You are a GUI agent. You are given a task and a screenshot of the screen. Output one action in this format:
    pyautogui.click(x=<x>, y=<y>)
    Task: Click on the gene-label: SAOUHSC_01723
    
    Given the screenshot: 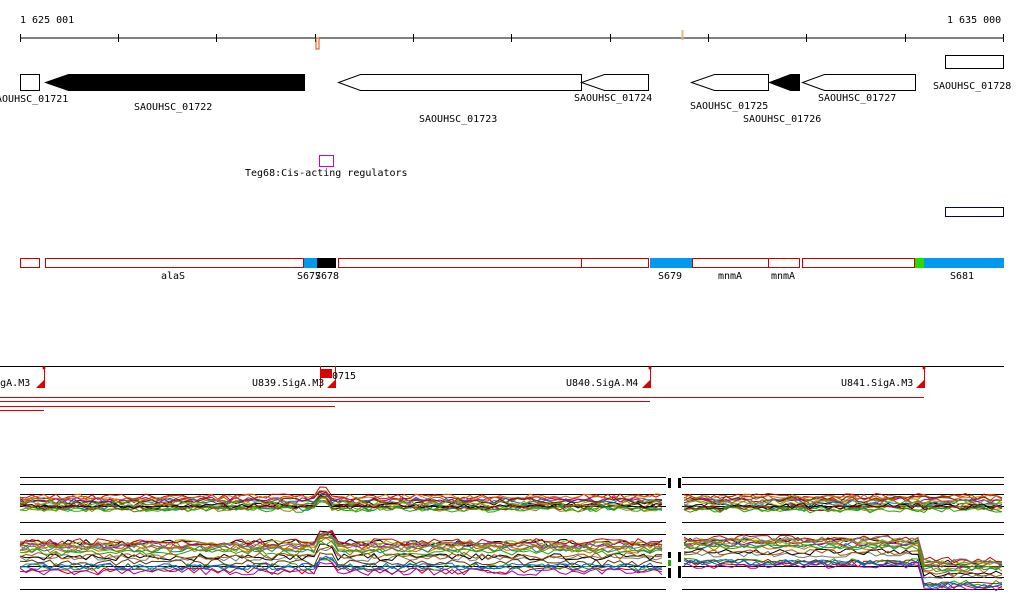 What is the action you would take?
    pyautogui.click(x=458, y=119)
    